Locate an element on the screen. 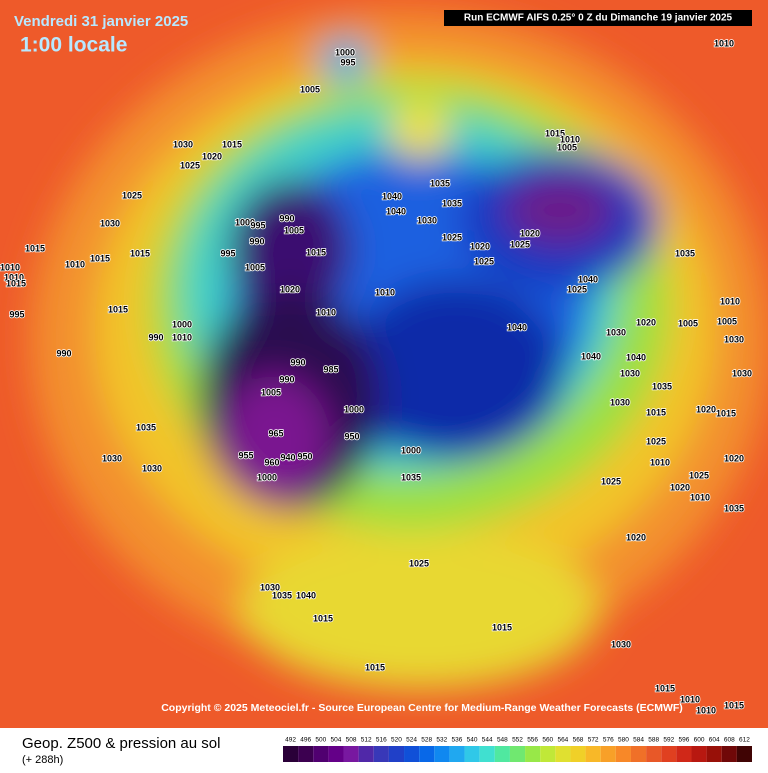 The image size is (768, 773). scale-label: 556 is located at coordinates (532, 740).